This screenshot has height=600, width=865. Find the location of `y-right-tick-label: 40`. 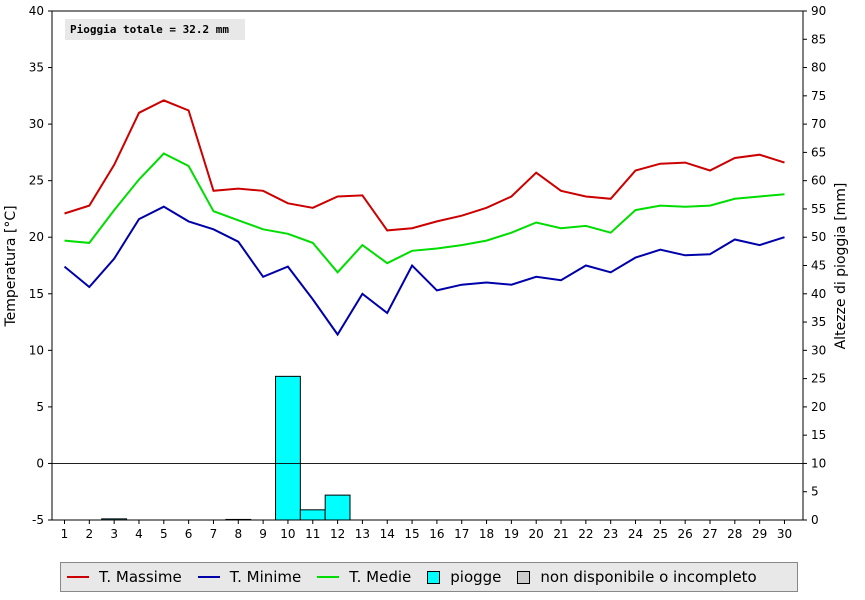

y-right-tick-label: 40 is located at coordinates (818, 294).